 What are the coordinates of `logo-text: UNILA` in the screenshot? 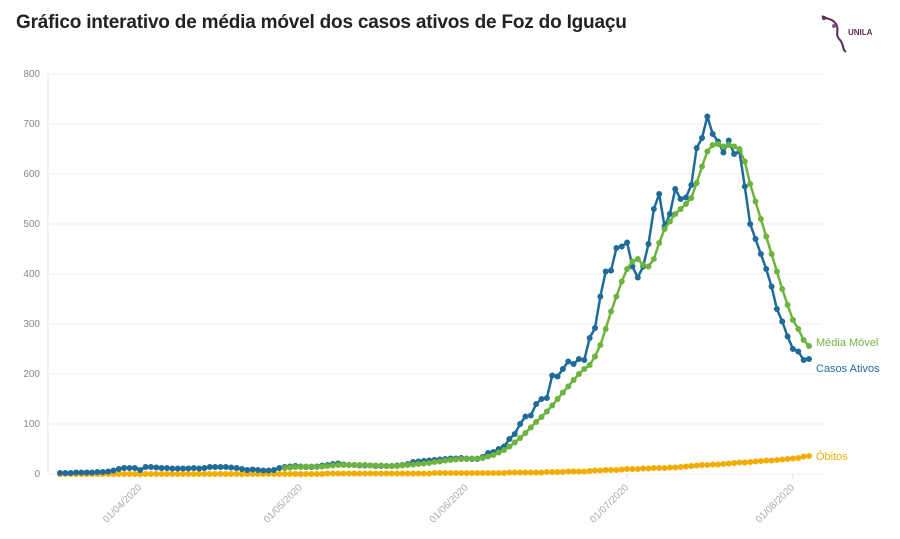 It's located at (860, 32).